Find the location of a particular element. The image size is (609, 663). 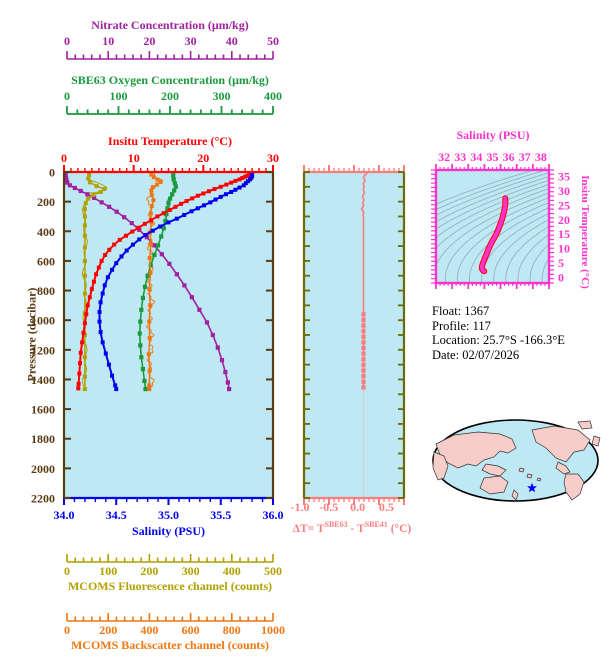

ts-salinity-tick-37: 37 is located at coordinates (525, 157).